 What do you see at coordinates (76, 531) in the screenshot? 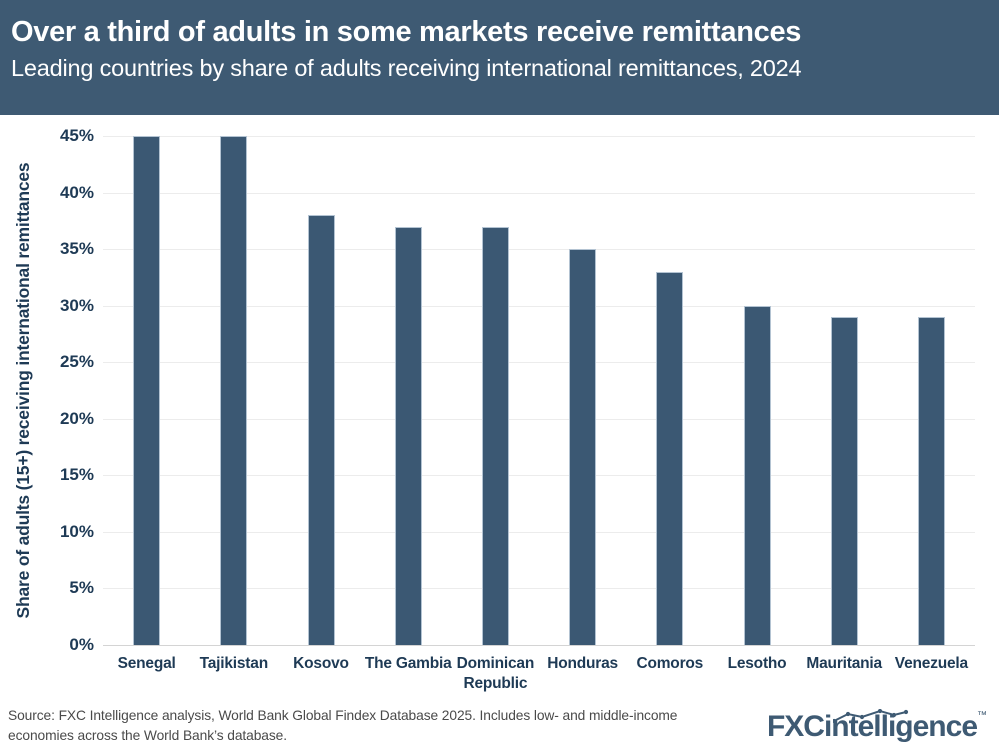
I see `y-tick-label: 10%` at bounding box center [76, 531].